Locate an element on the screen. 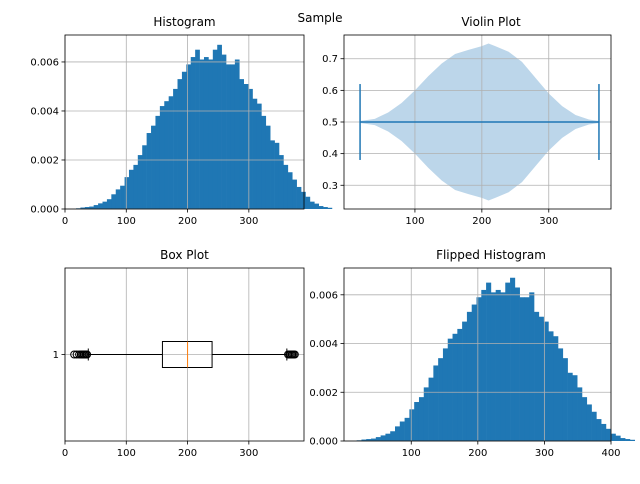 The height and width of the screenshot is (484, 640). boxplot-title: Box Plot is located at coordinates (184, 255).